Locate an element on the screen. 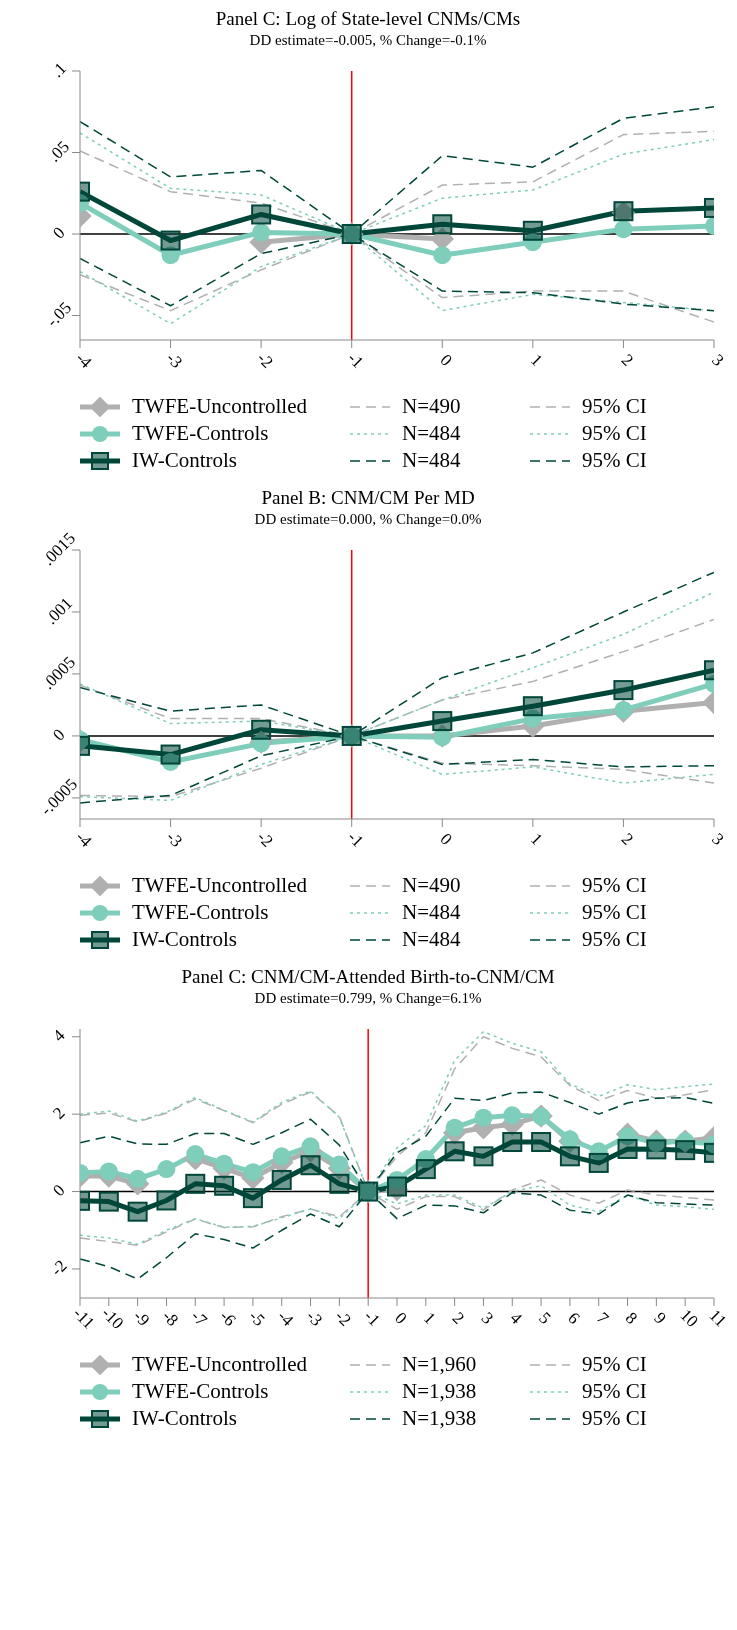 The height and width of the screenshot is (1630, 737). legend-label: N=1,960 is located at coordinates (439, 1364).